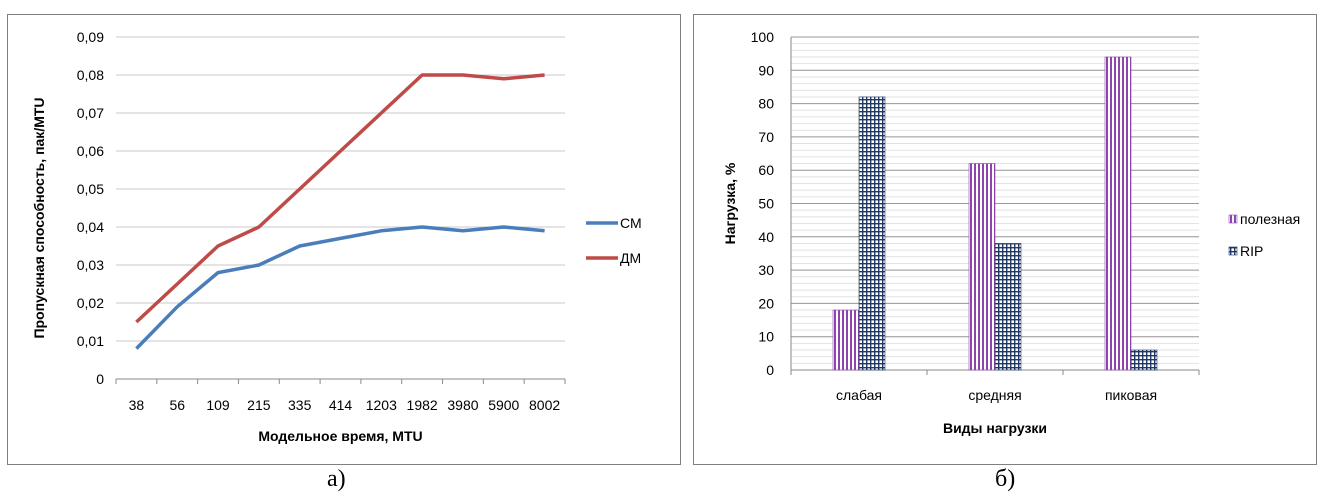  I want to click on x-tick-label: 109, so click(218, 405).